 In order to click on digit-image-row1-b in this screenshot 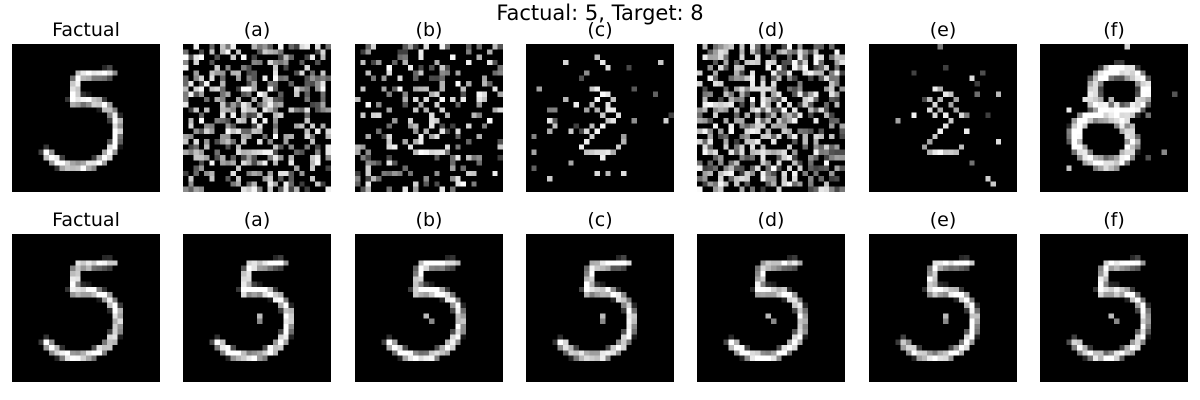, I will do `click(429, 118)`.